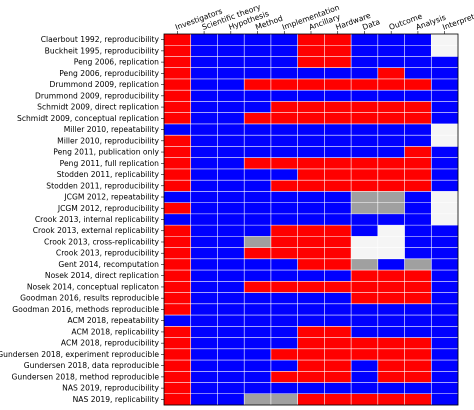  Describe the element at coordinates (97, 219) in the screenshot. I see `row-label: Crook 2013, internal replicability` at that location.